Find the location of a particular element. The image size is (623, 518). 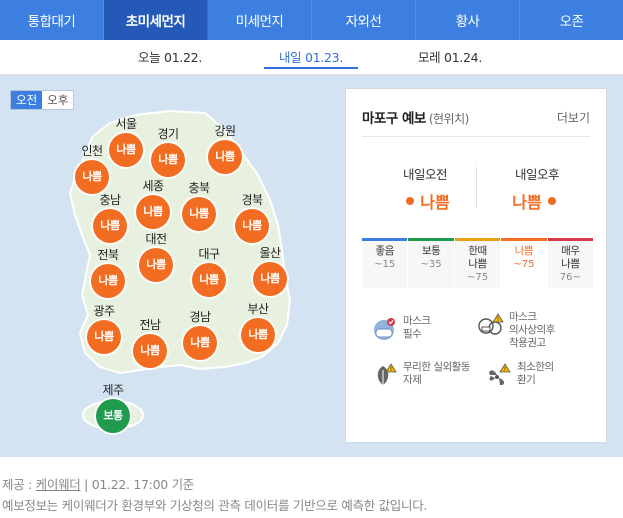

forecast-pm-value-row: 나쁨 is located at coordinates (537, 201).